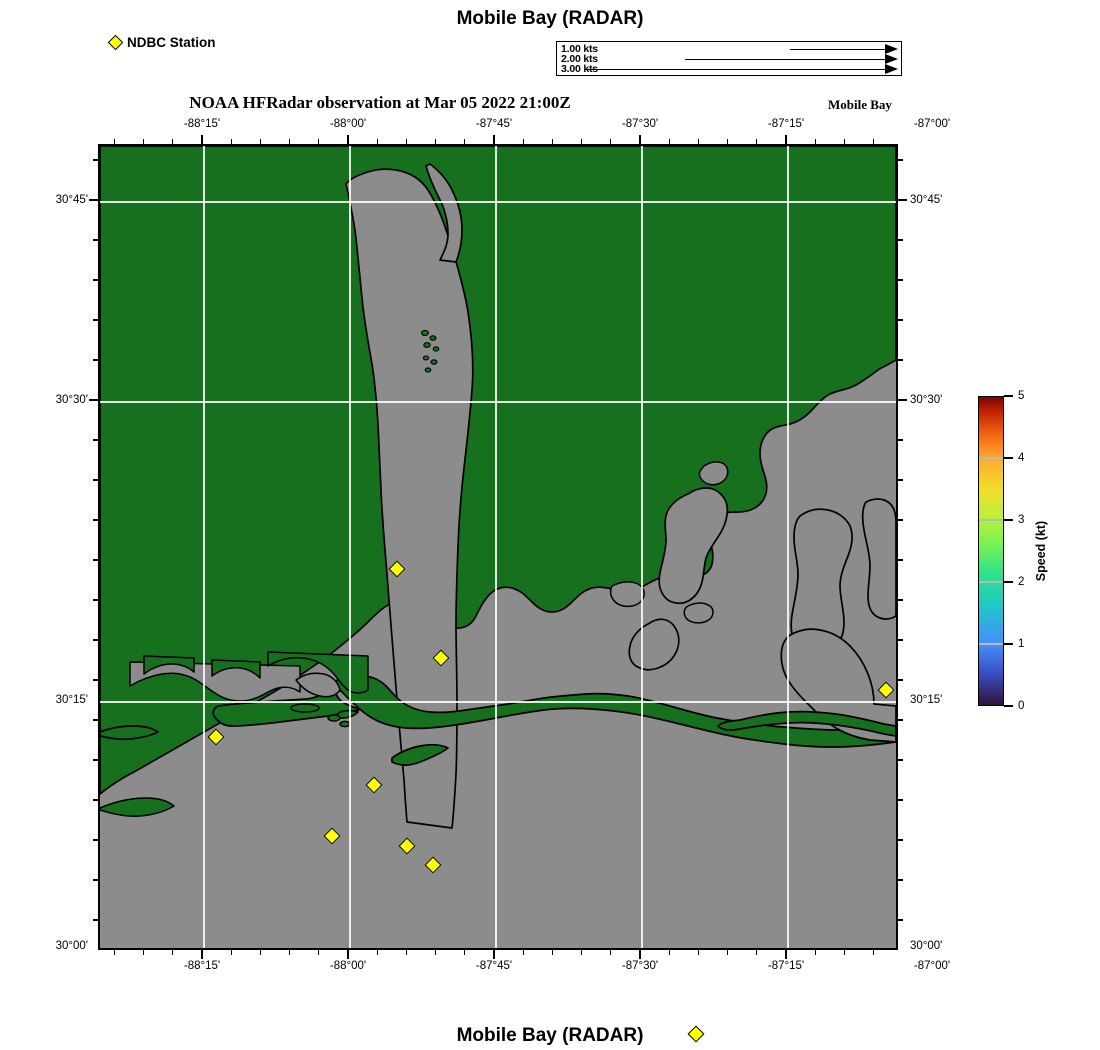  I want to click on colorbar-title: Speed (kt), so click(1041, 551).